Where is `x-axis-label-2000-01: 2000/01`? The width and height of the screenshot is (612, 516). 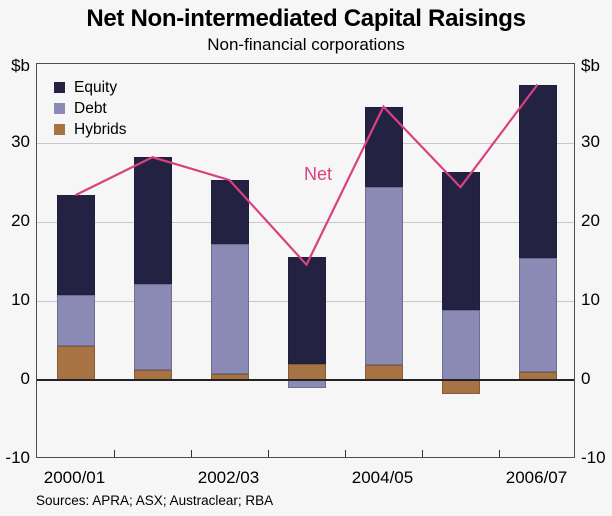 x-axis-label-2000-01: 2000/01 is located at coordinates (74, 477).